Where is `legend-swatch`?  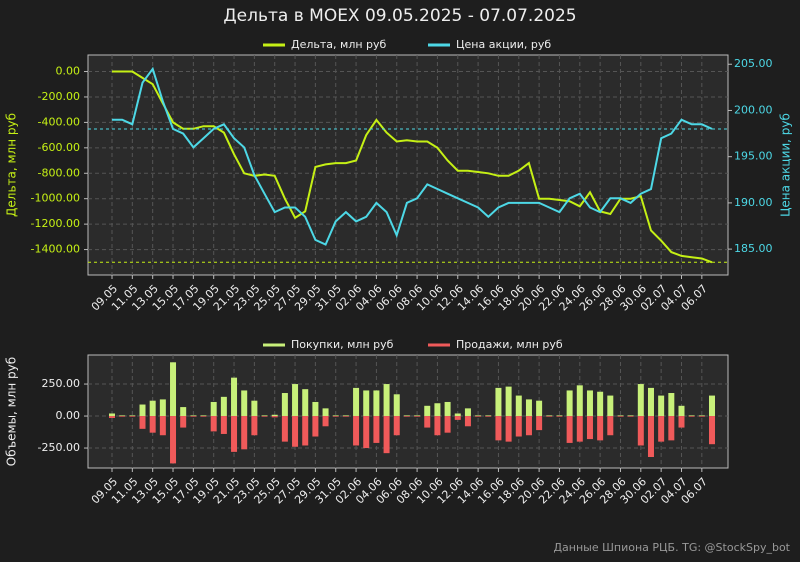
legend-swatch is located at coordinates (274, 345).